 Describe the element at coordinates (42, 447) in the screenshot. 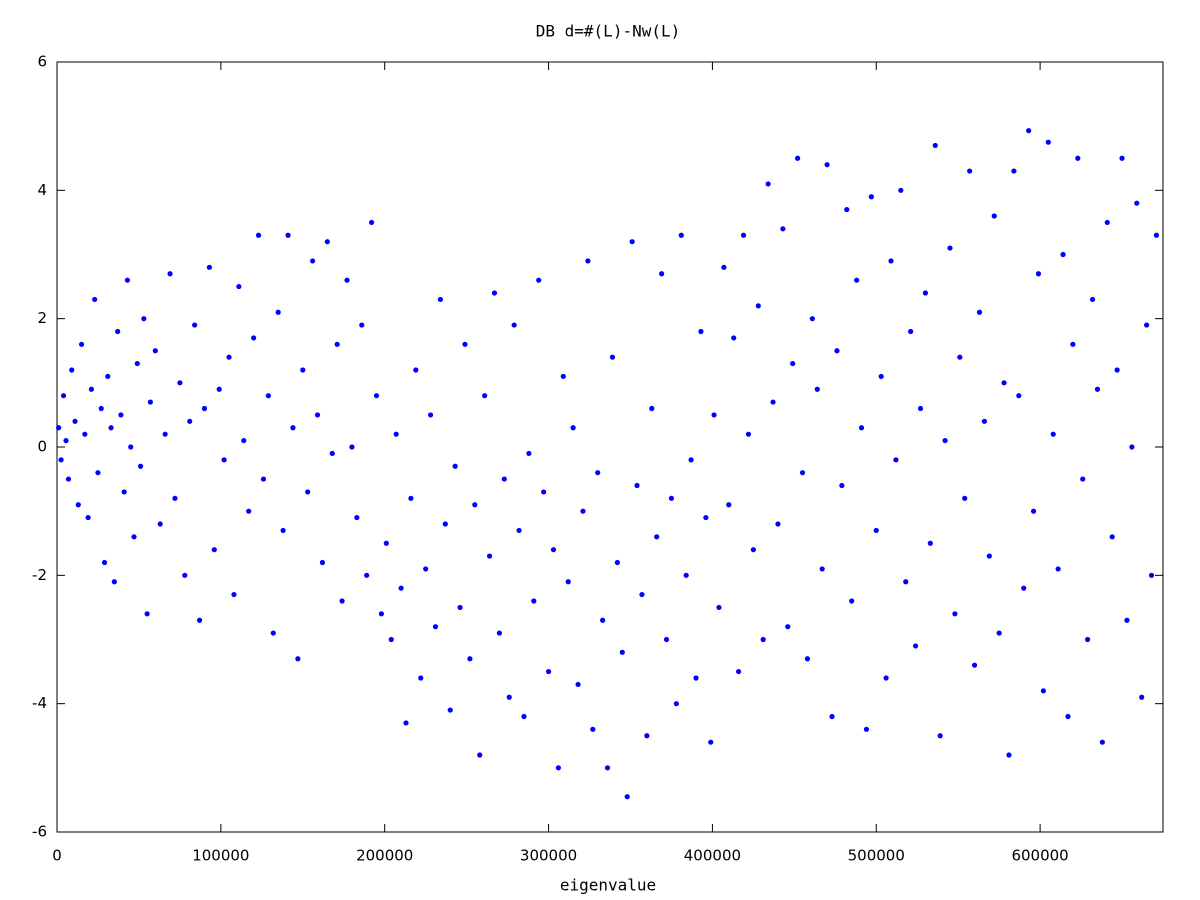

I see `y-tick-label: 0` at that location.